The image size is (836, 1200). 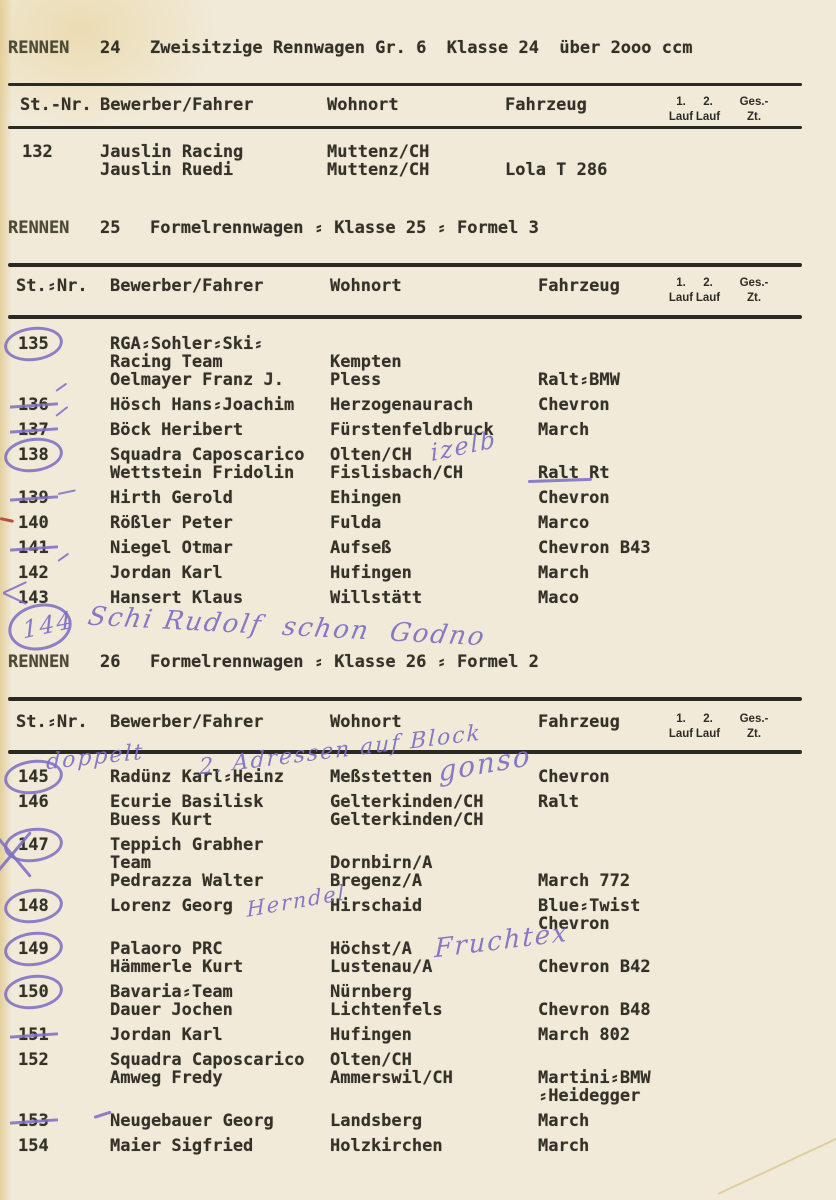 What do you see at coordinates (434, 777) in the screenshot?
I see `entry-wohnort-cell: Meßstetten` at bounding box center [434, 777].